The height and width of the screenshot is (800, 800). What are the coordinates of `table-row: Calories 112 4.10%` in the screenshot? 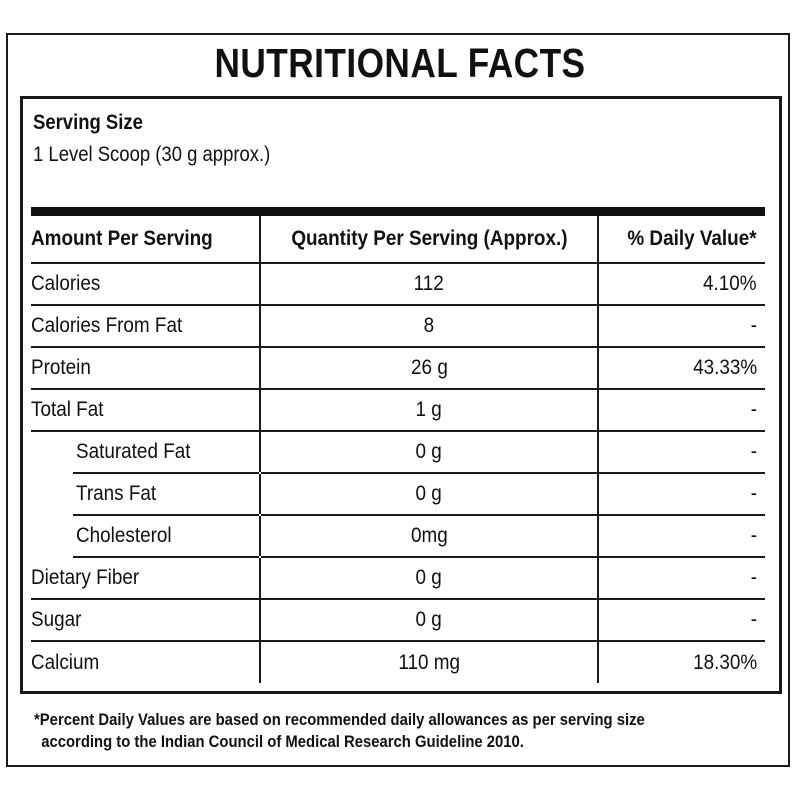 It's located at (398, 284).